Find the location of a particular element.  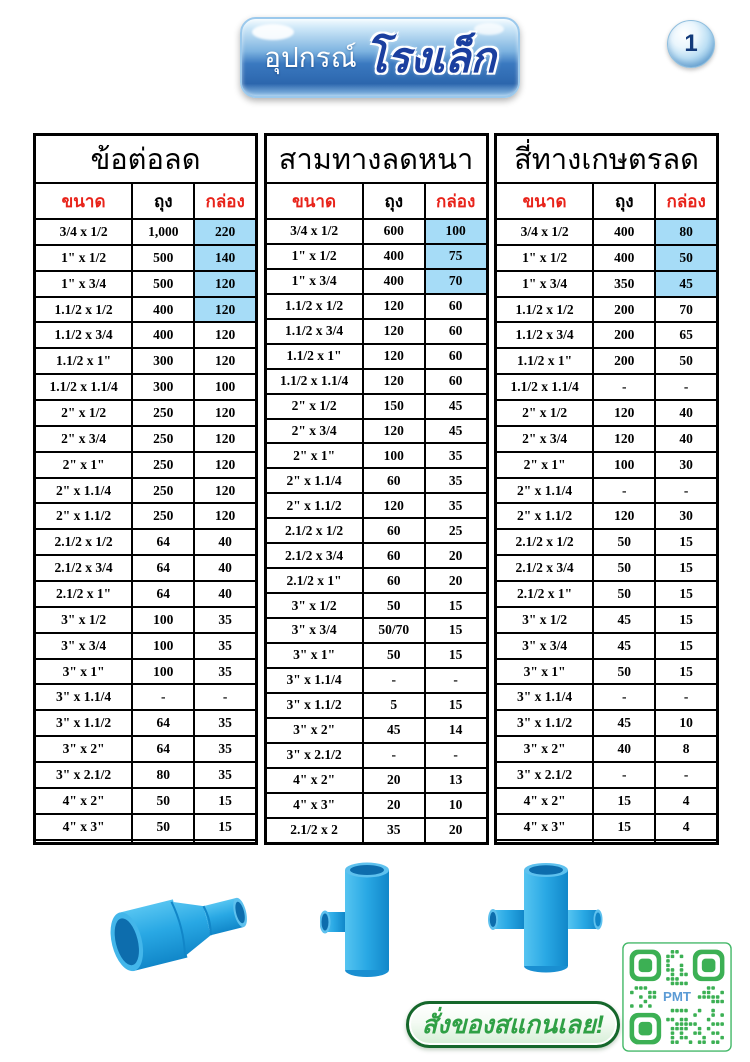

table-row: 2" x 1" 100 30 is located at coordinates (606, 464).